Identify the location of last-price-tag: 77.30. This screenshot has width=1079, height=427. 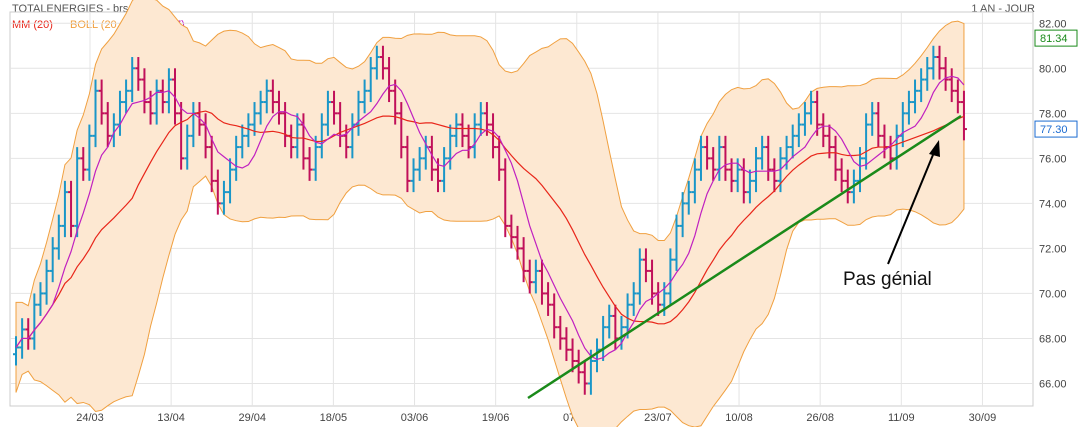
(1054, 130).